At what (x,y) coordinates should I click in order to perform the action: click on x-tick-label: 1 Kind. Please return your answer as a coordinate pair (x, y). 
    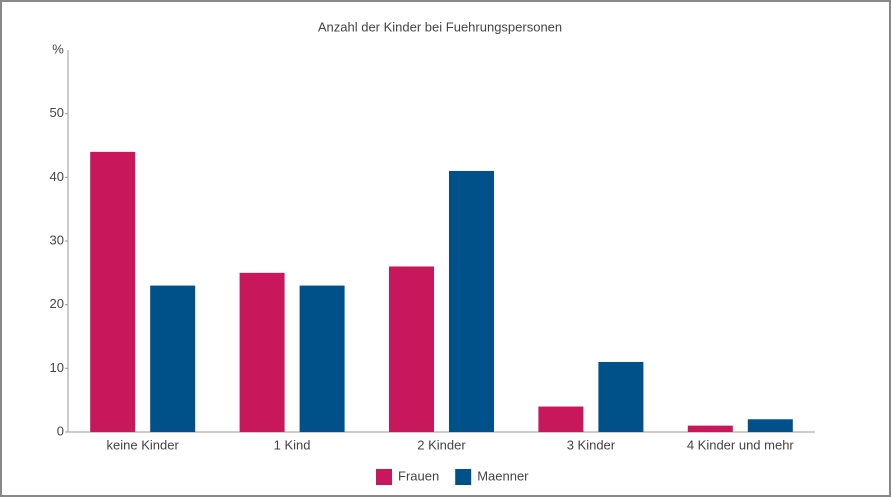
    Looking at the image, I should click on (292, 444).